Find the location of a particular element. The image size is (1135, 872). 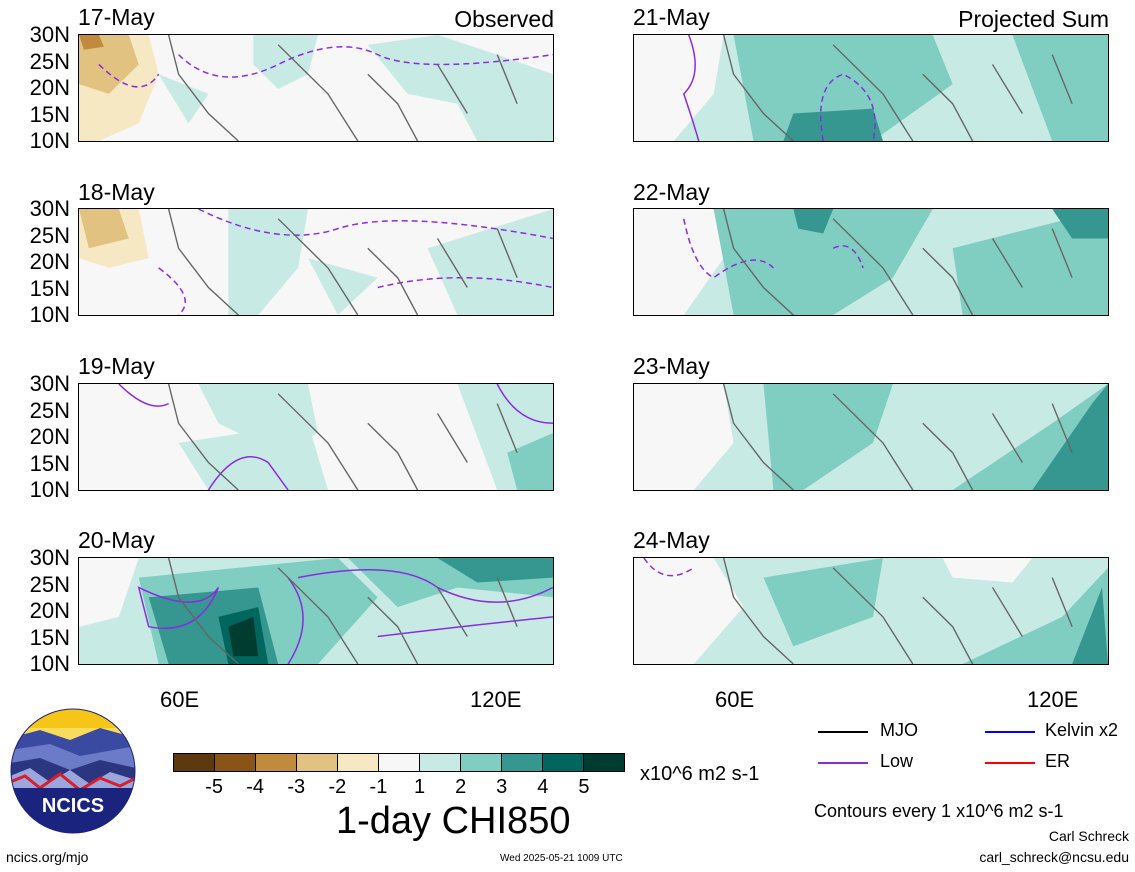

ncics-logo: NCICS is located at coordinates (73, 771).